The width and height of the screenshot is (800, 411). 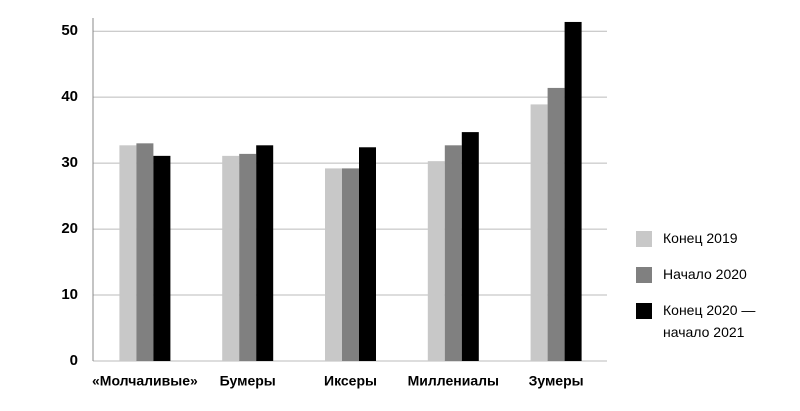 What do you see at coordinates (453, 381) in the screenshot?
I see `x-tick-label: Миллениалы` at bounding box center [453, 381].